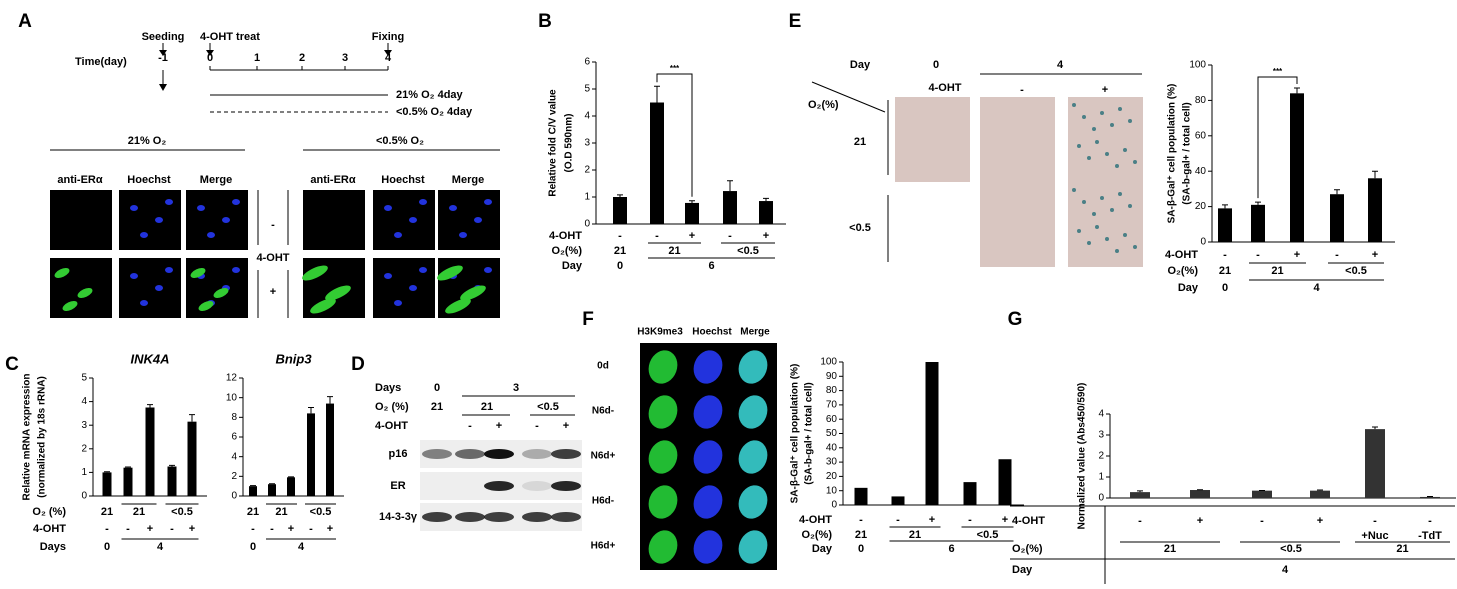 The height and width of the screenshot is (589, 1457). Describe the element at coordinates (587, 143) in the screenshot. I see `y-tick-label: 3` at that location.